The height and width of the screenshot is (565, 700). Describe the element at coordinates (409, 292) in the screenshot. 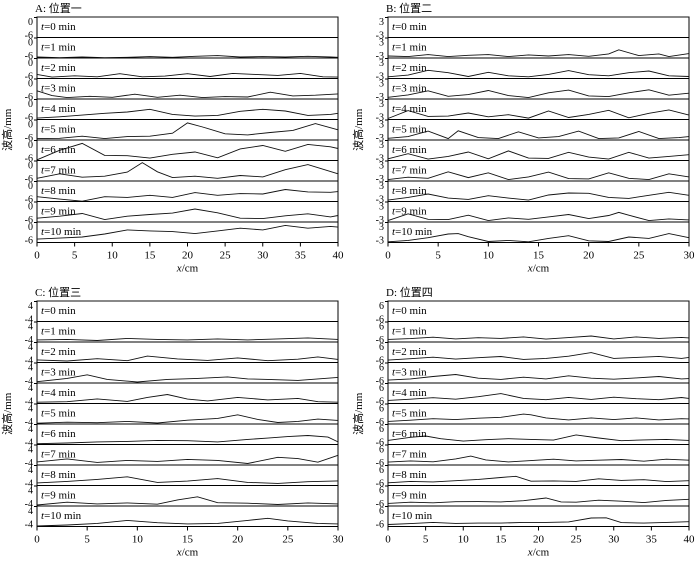

I see `panel-title: D: 位置四` at that location.